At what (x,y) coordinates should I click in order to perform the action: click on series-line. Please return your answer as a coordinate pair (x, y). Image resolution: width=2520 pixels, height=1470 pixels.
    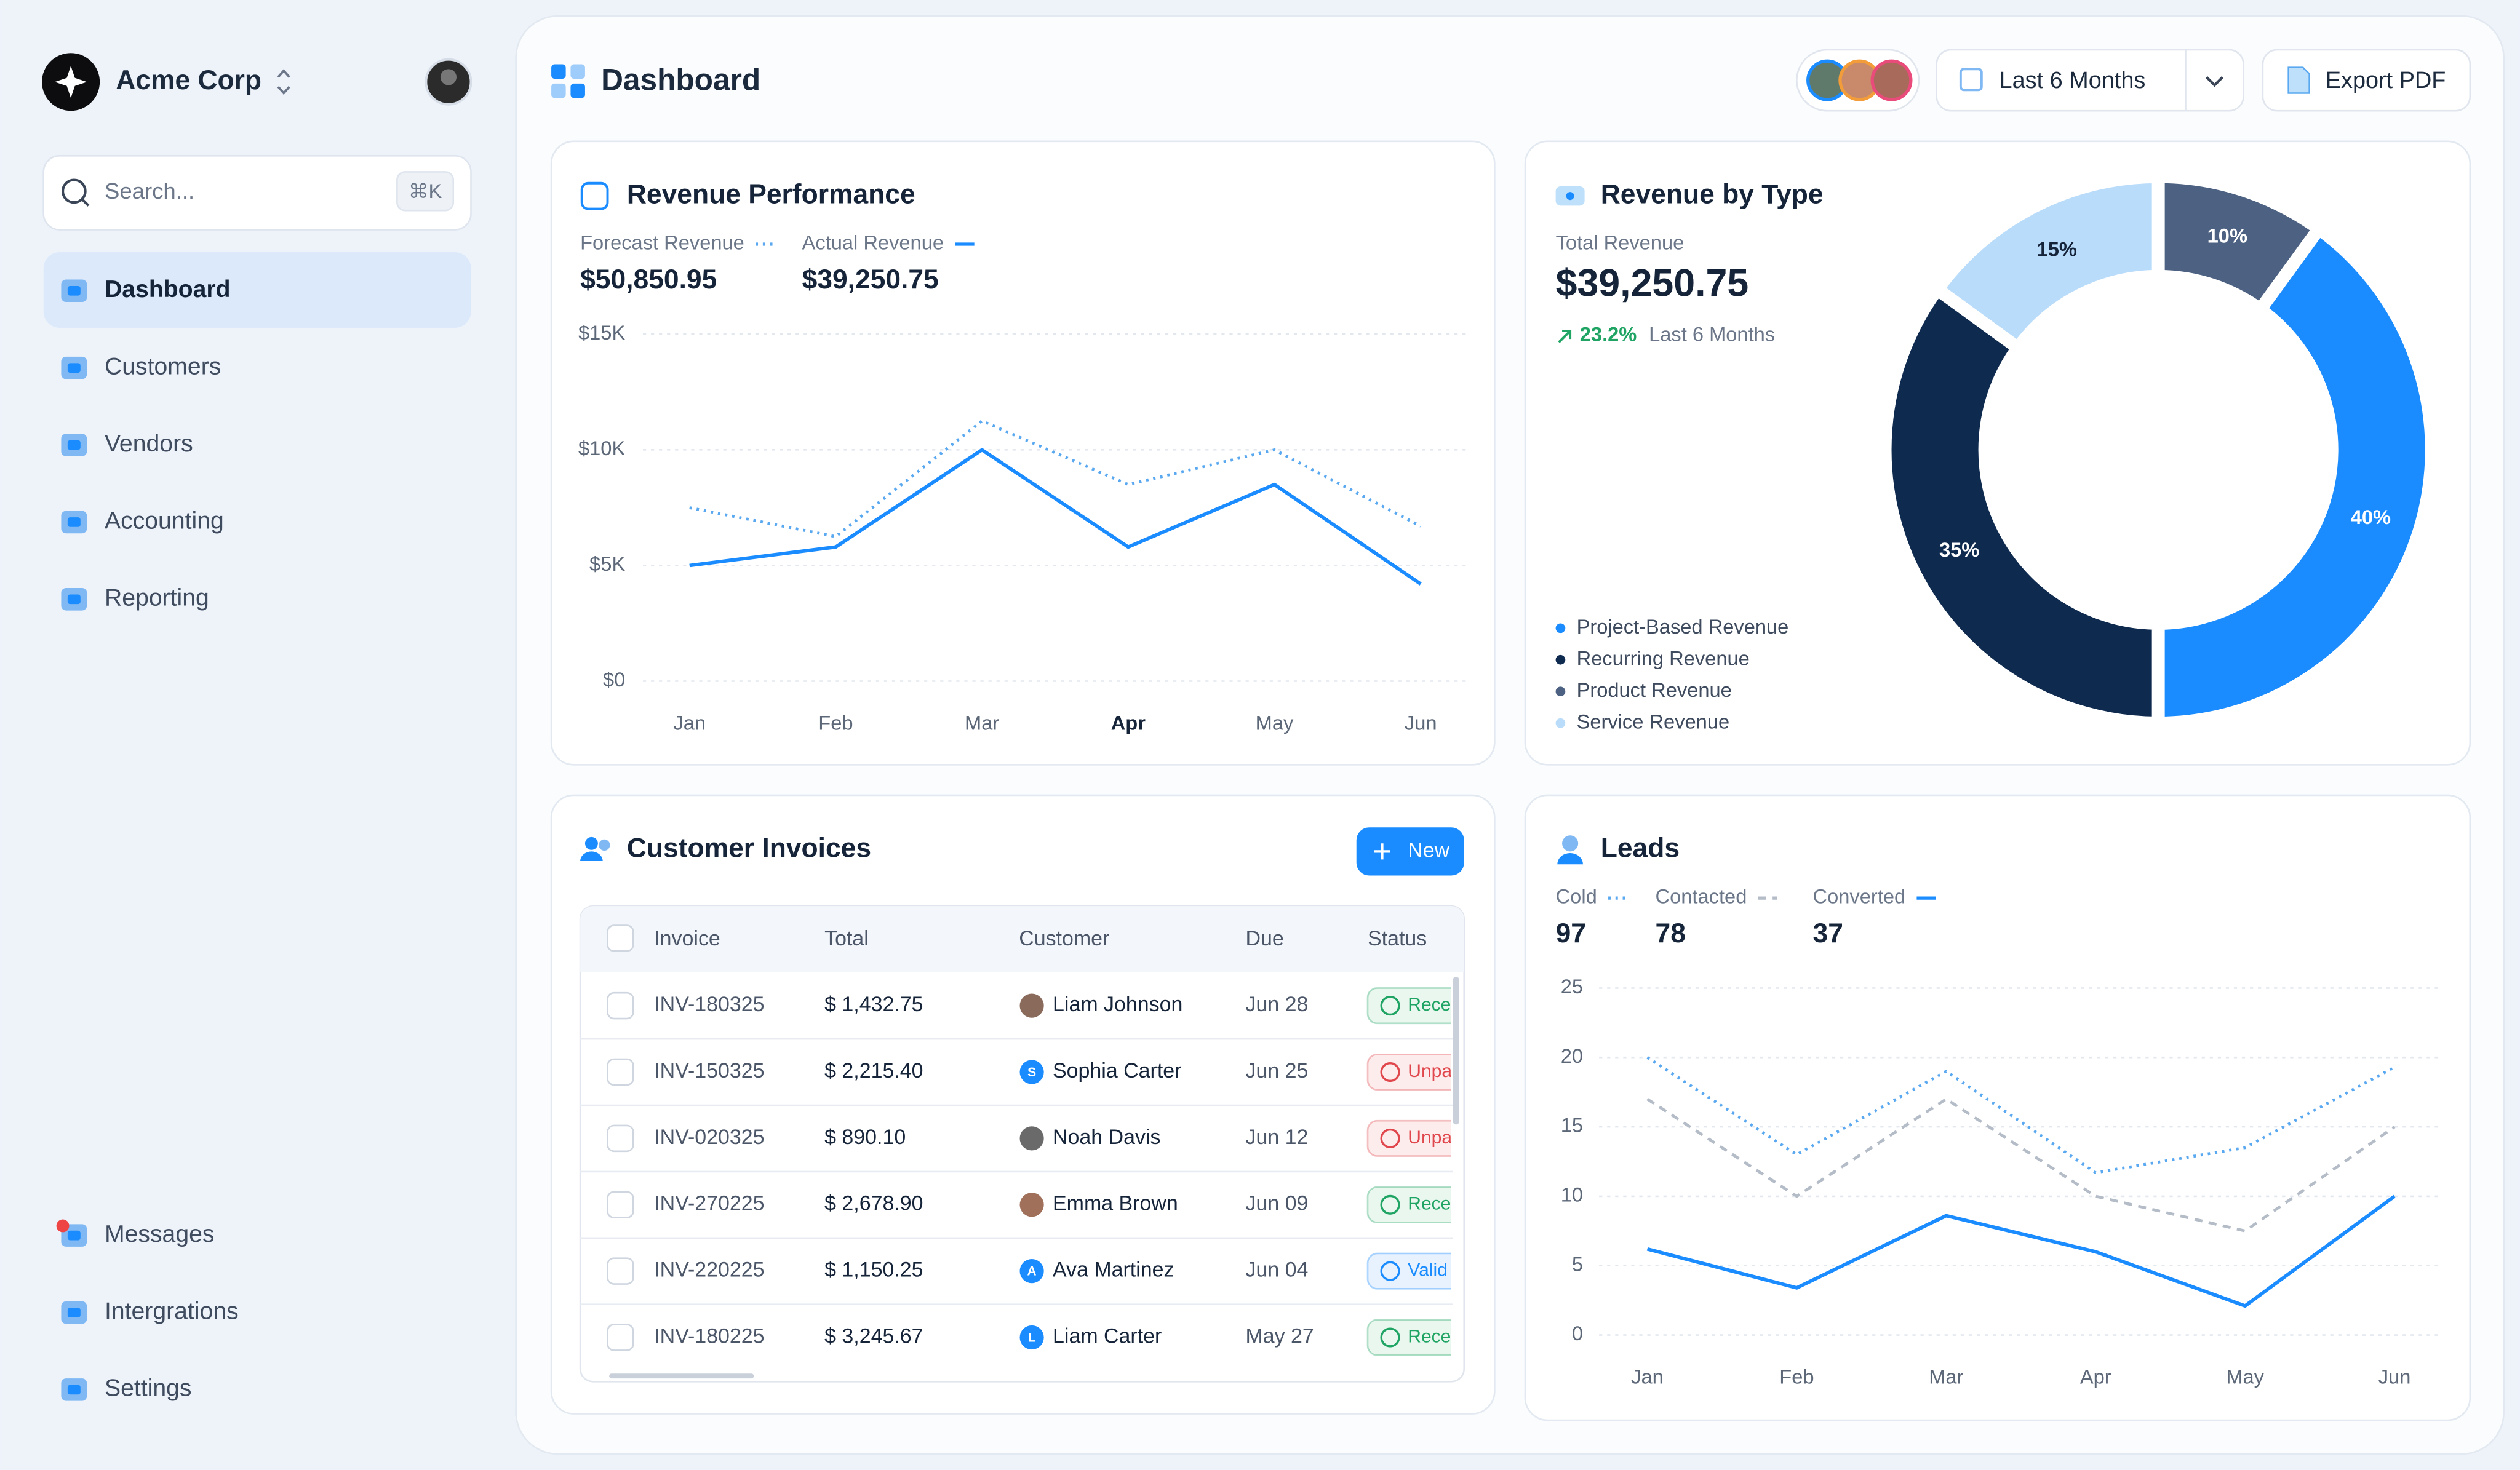
    Looking at the image, I should click on (2021, 1115).